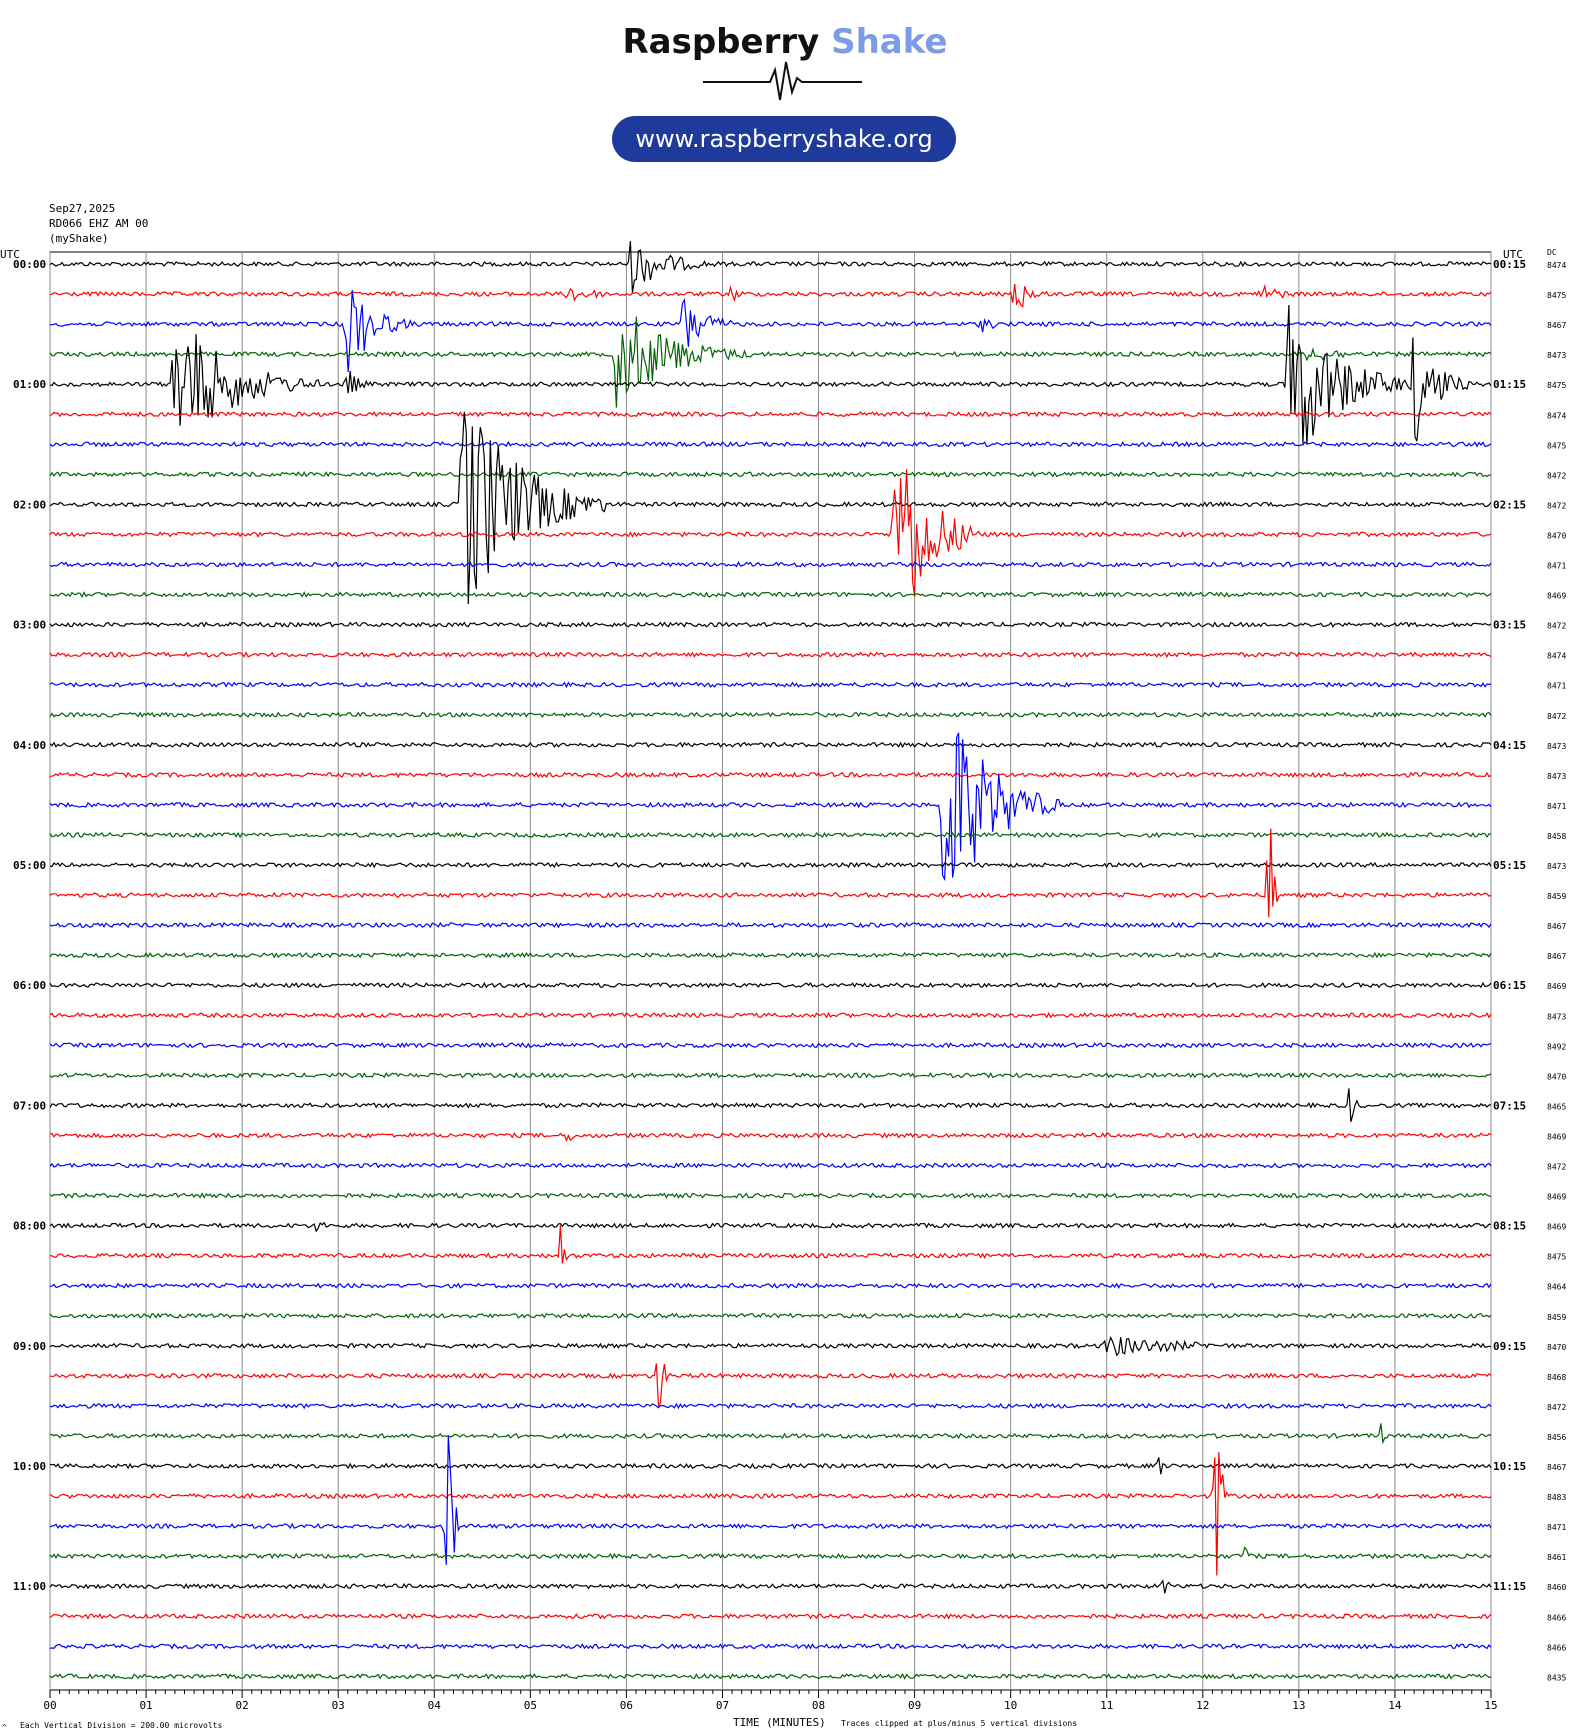 The image size is (1570, 1732). I want to click on x-tick-label: 14, so click(1395, 1705).